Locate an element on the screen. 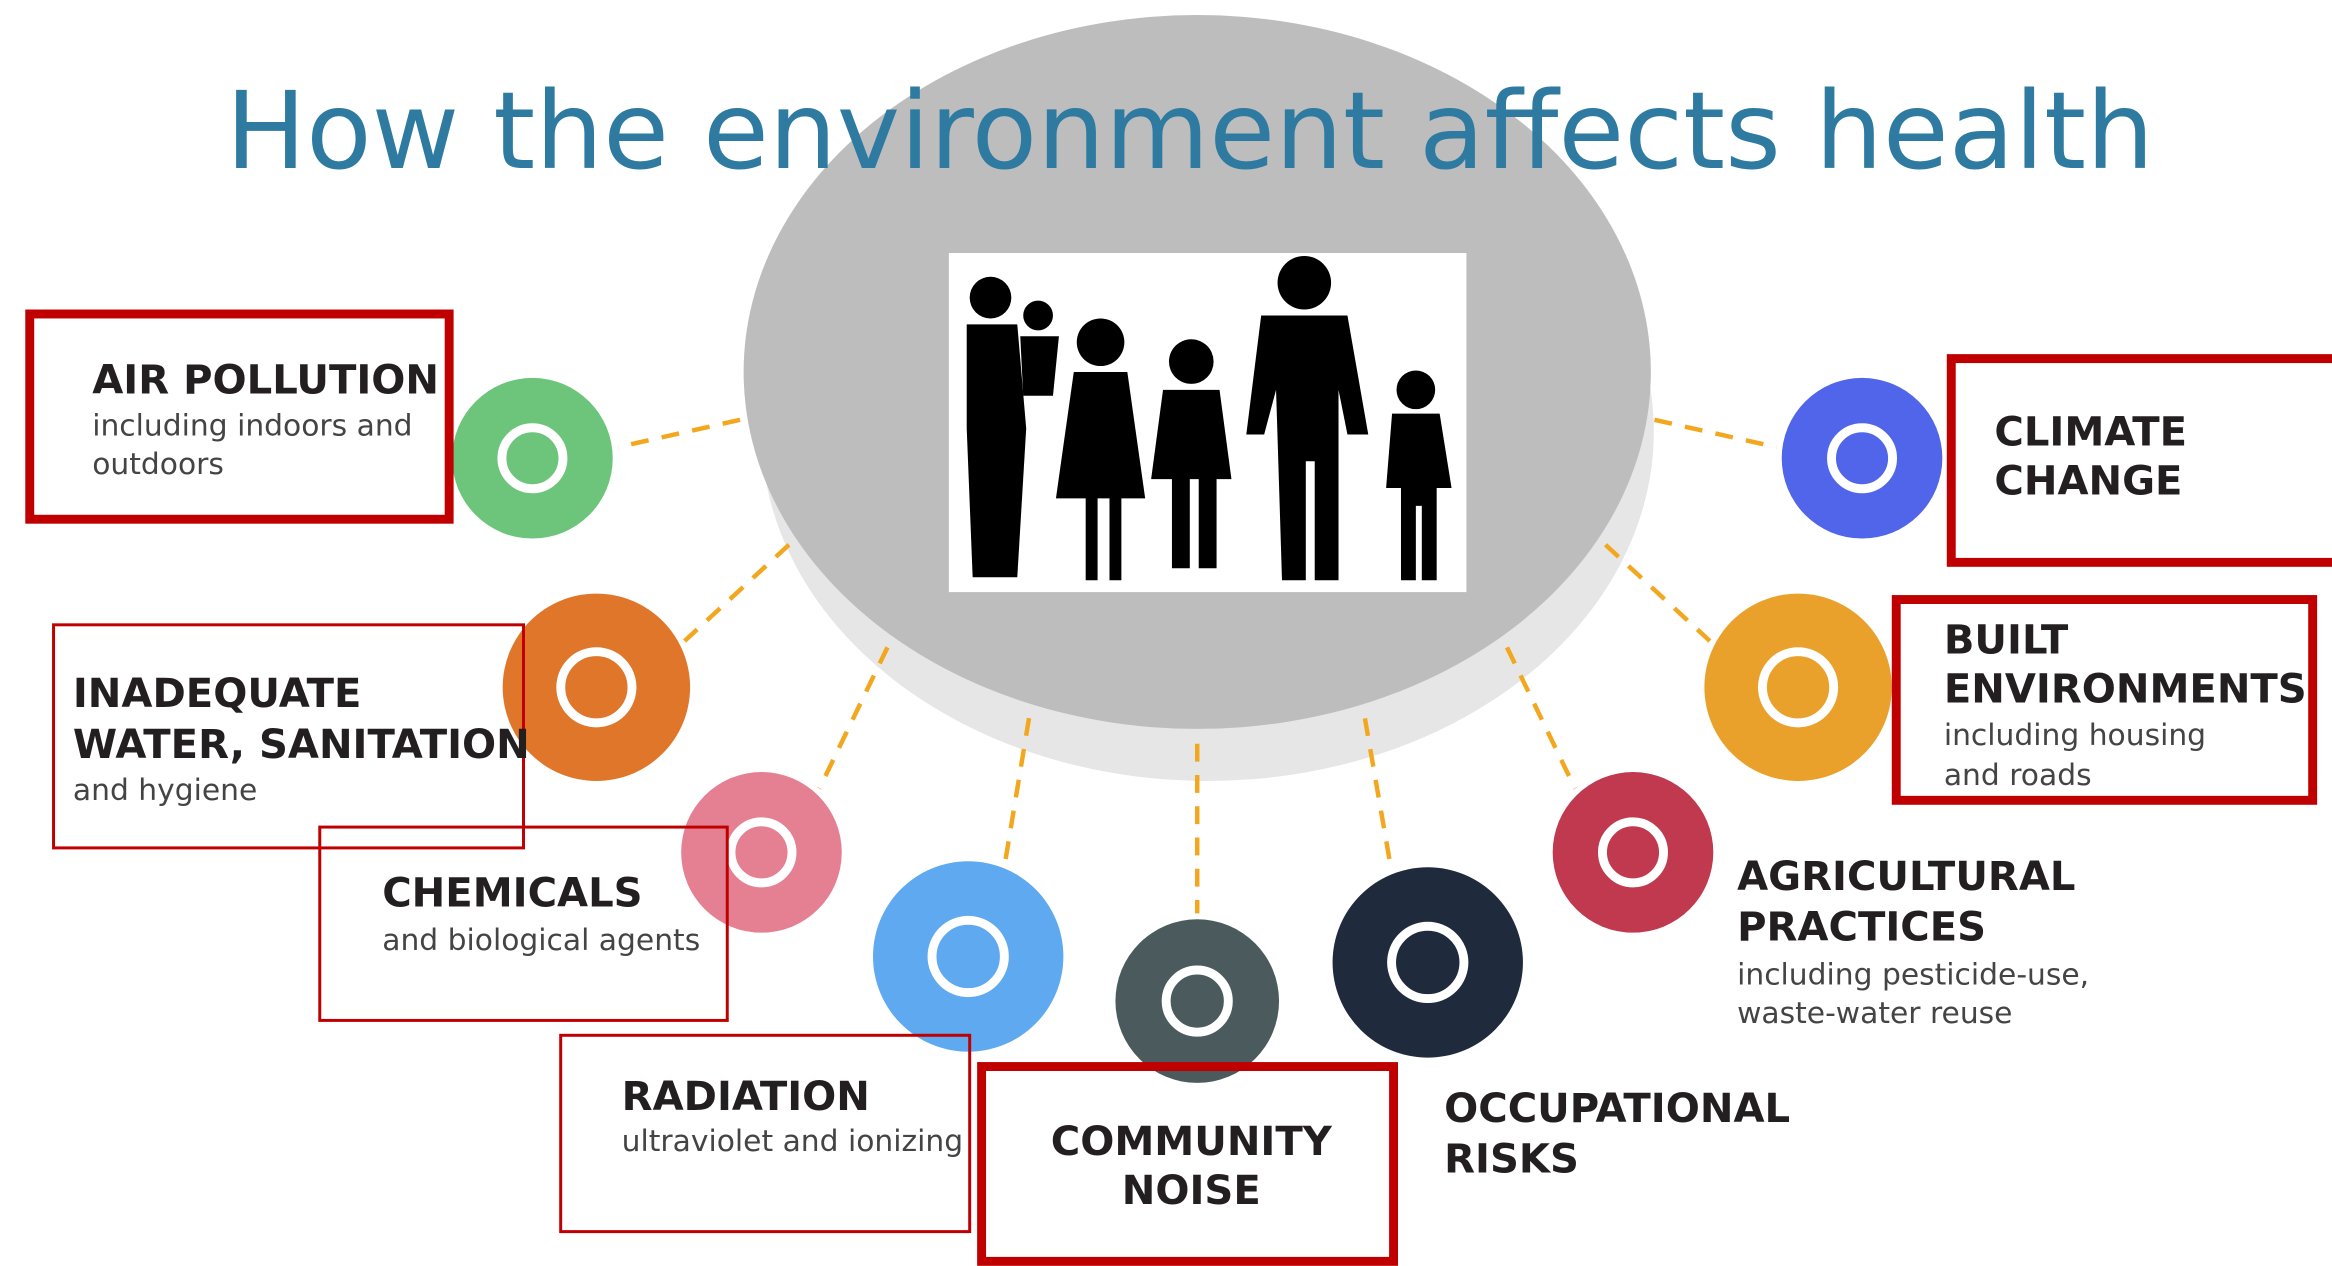  item-detail: including pesticide-use, is located at coordinates (1913, 974).